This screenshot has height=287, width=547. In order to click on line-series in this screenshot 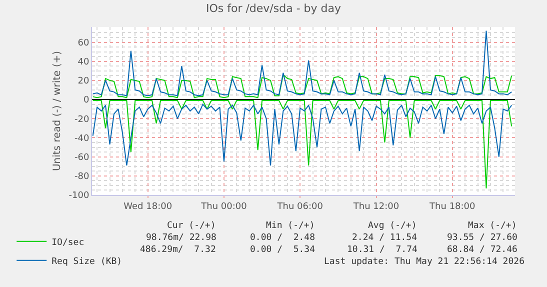, I will do `click(302, 86)`.